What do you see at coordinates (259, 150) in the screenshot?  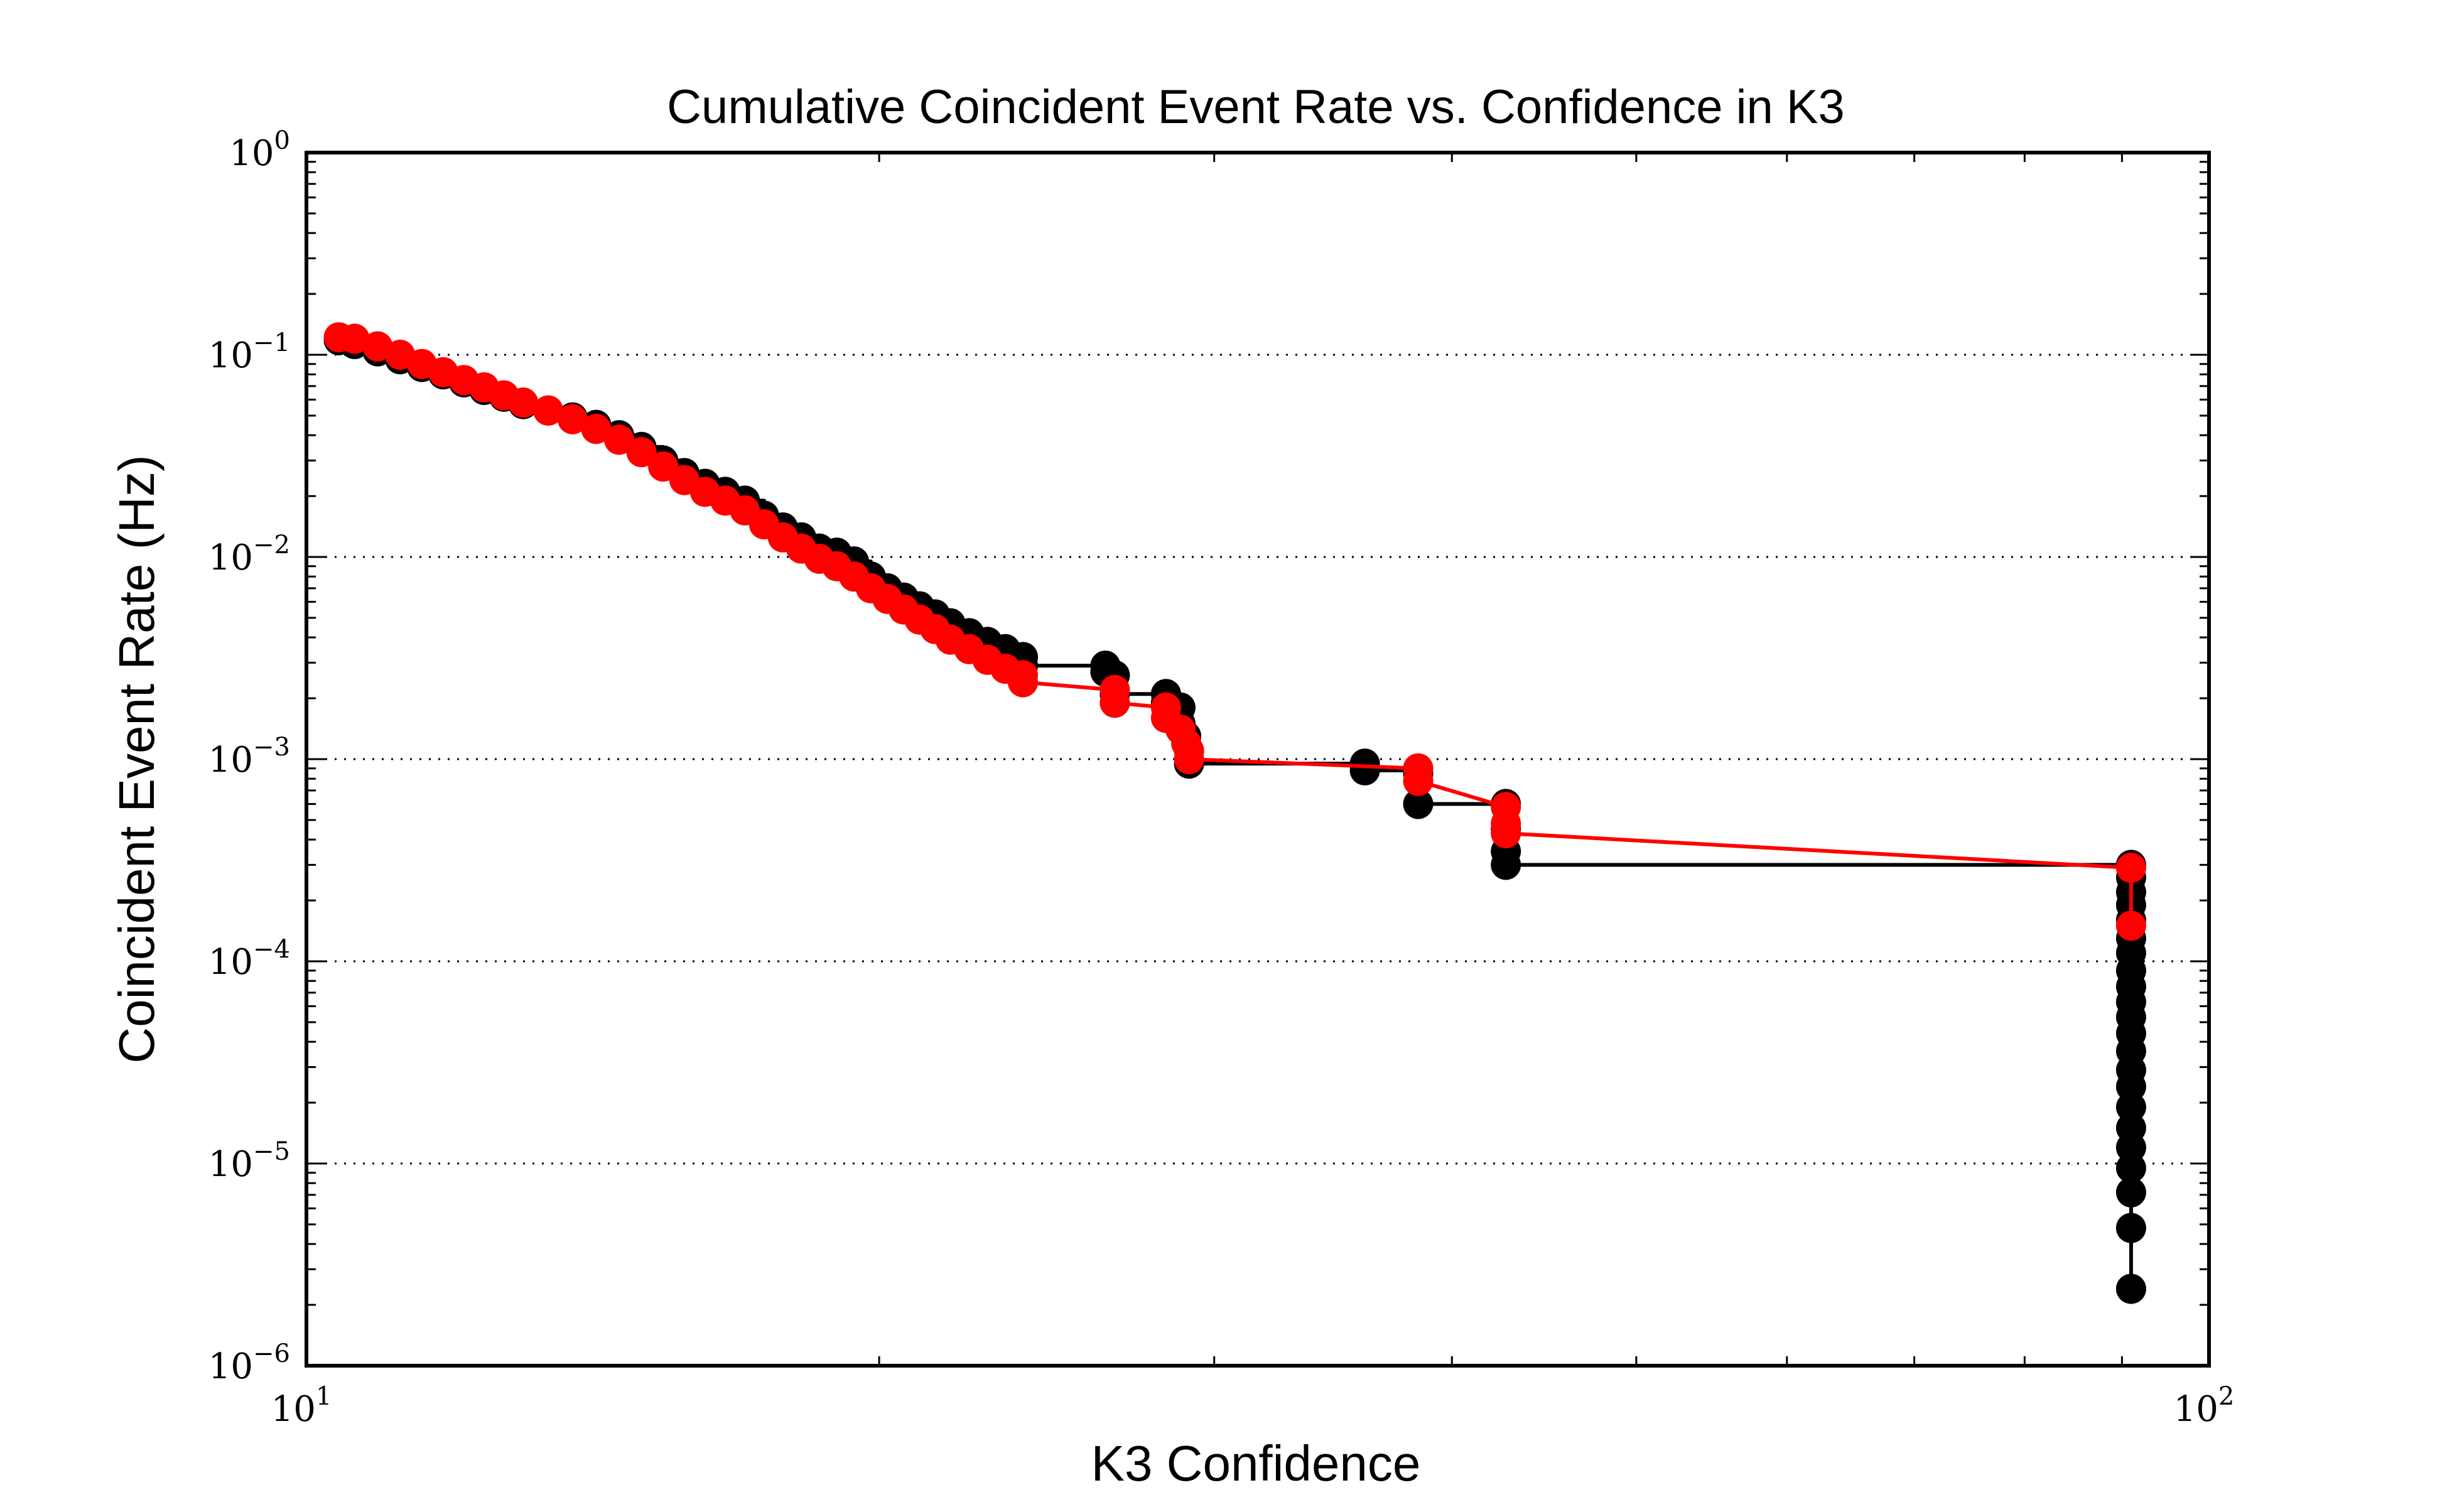 I see `y-tick-label: 10⁰` at bounding box center [259, 150].